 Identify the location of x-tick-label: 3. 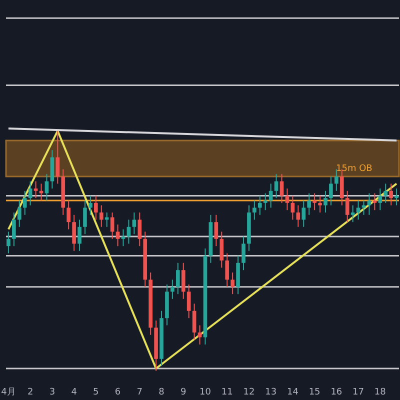
(52, 393).